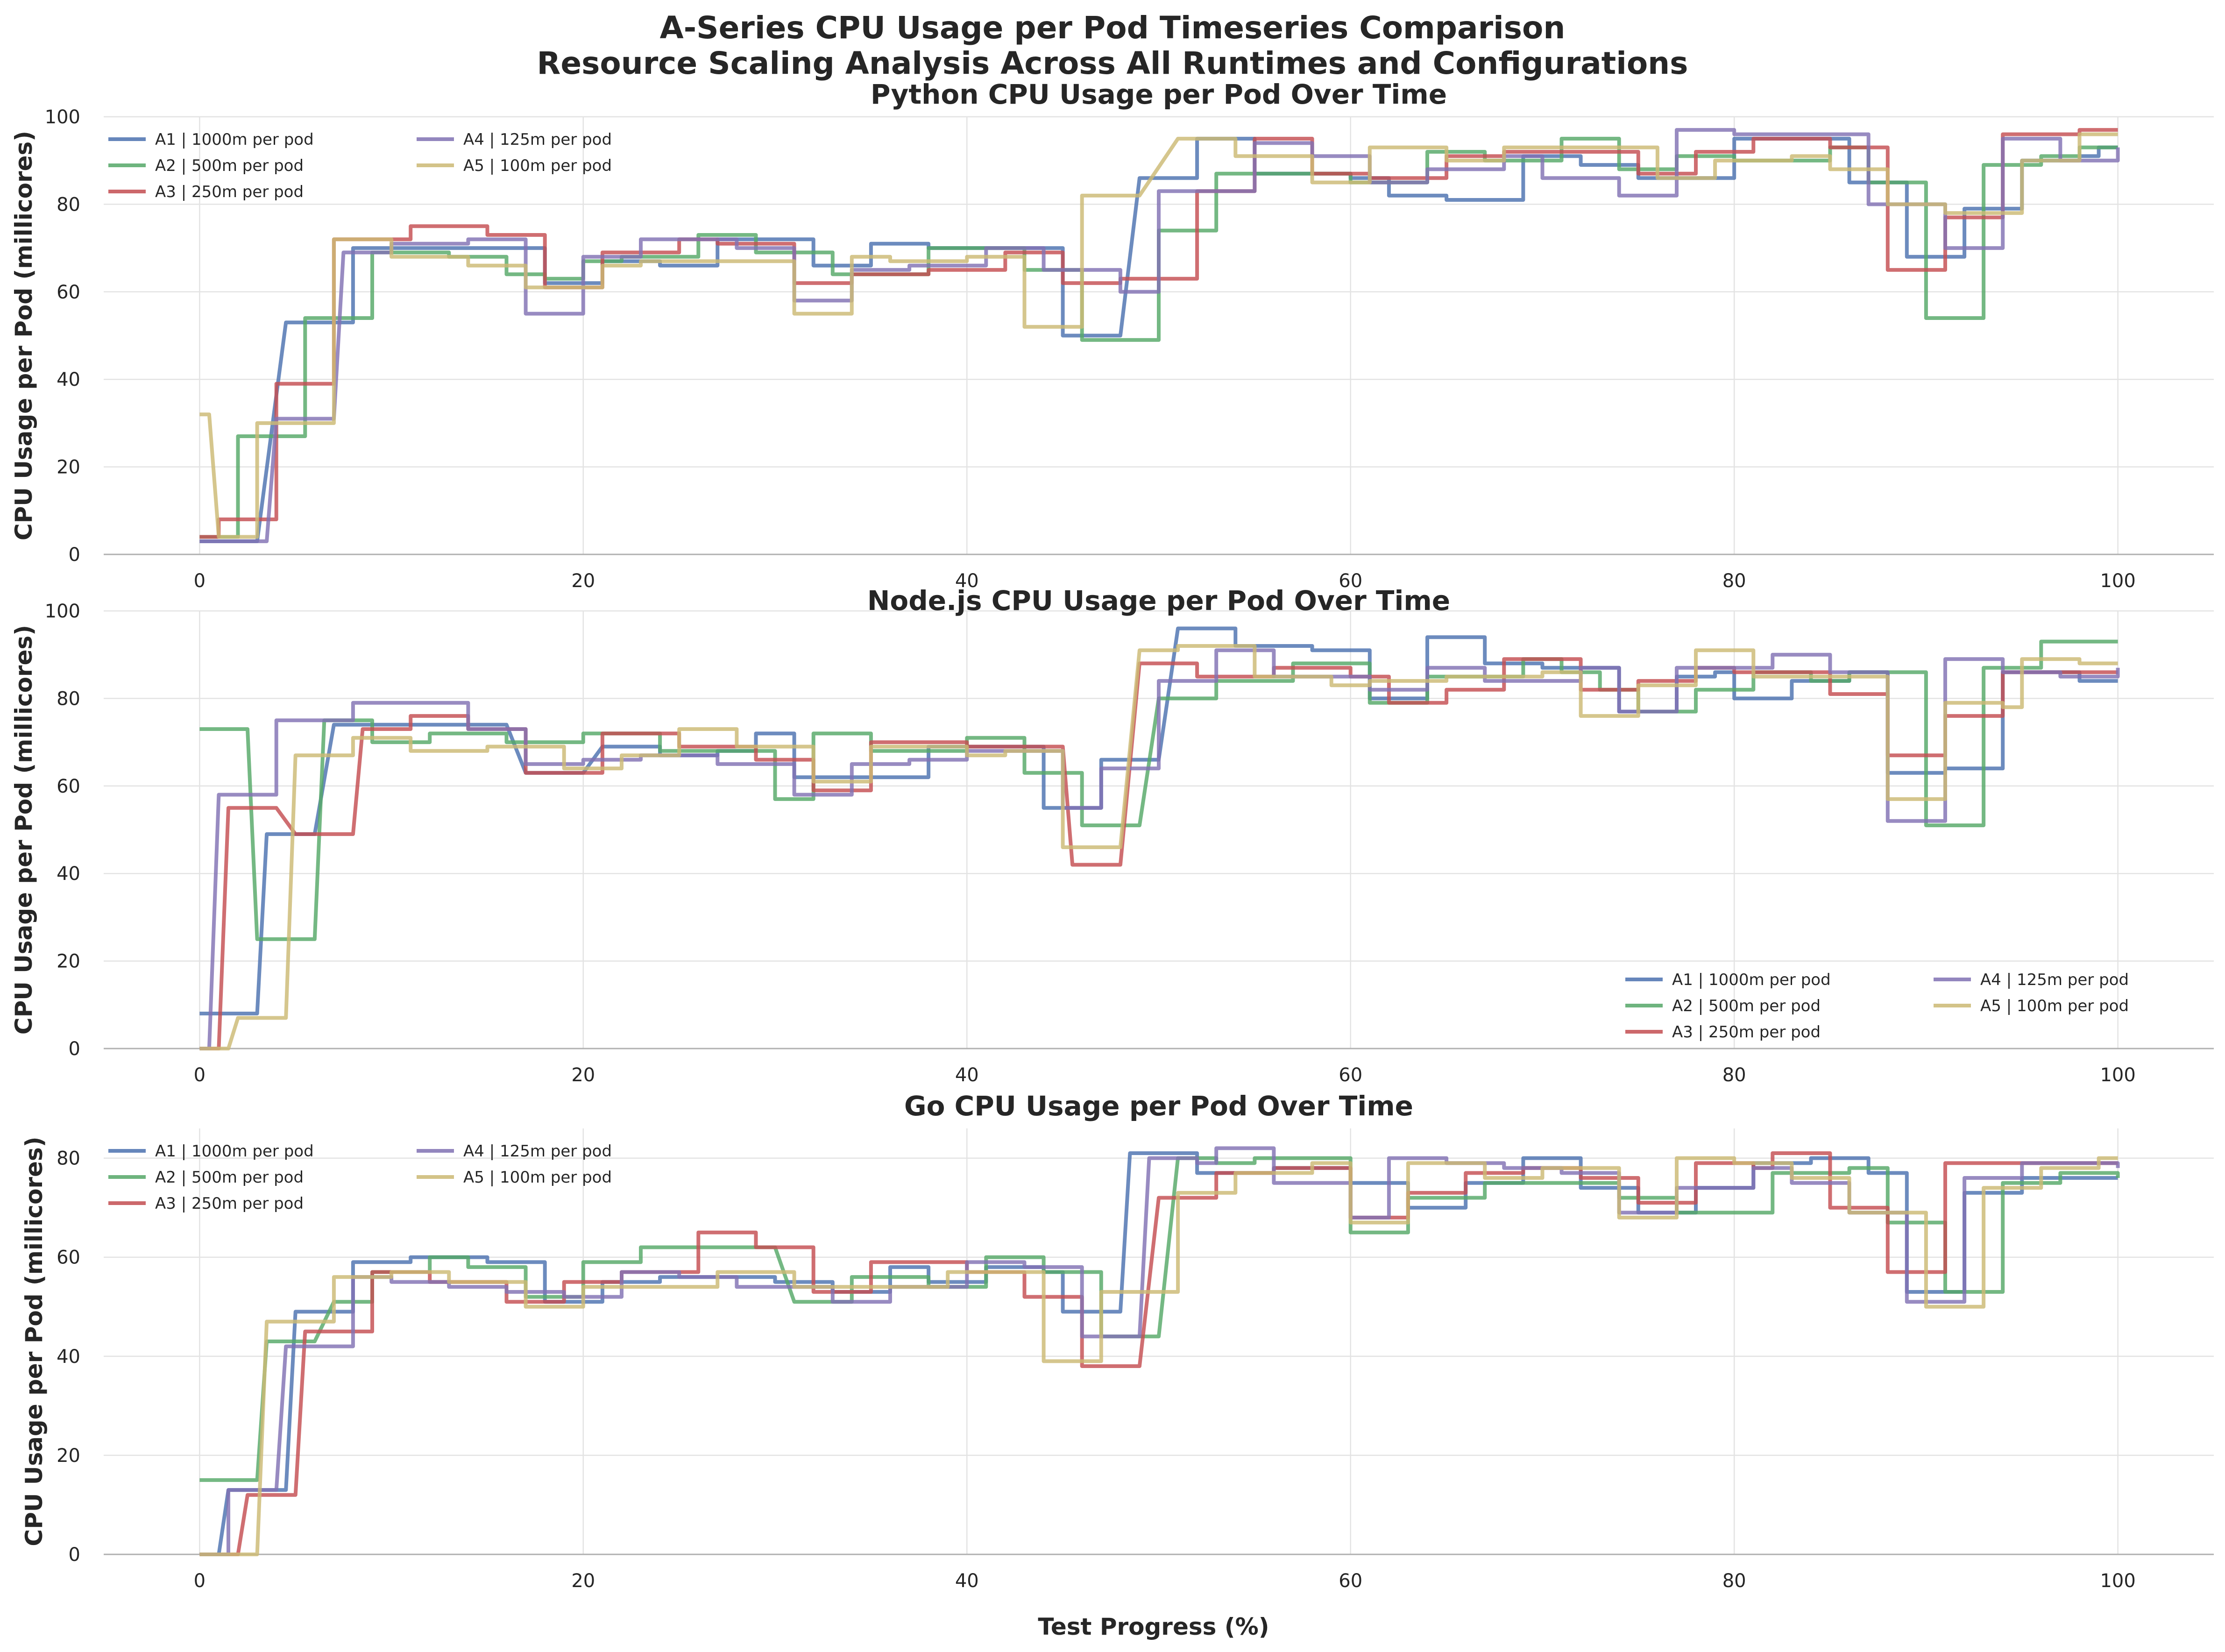 The image size is (2225, 1652). Describe the element at coordinates (1159, 94) in the screenshot. I see `panel-title: Python CPU Usage per Pod Over Time` at that location.